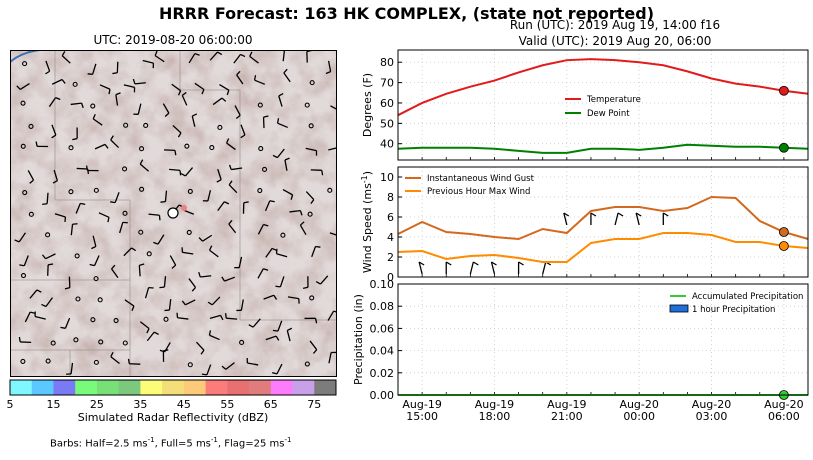 The height and width of the screenshot is (460, 813). I want to click on axes-frame, so click(603, 339).